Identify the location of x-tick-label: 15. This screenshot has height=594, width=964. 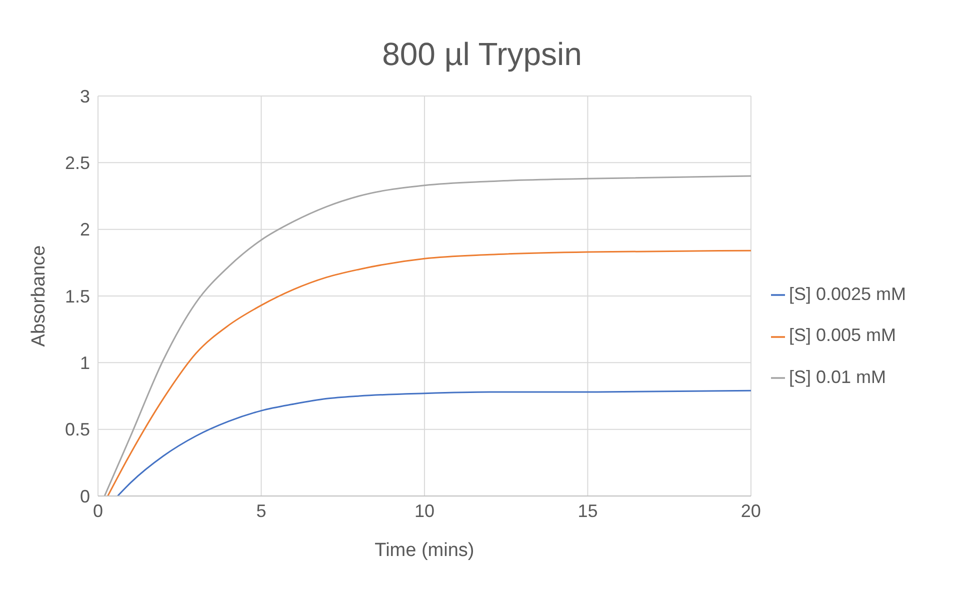
(588, 510).